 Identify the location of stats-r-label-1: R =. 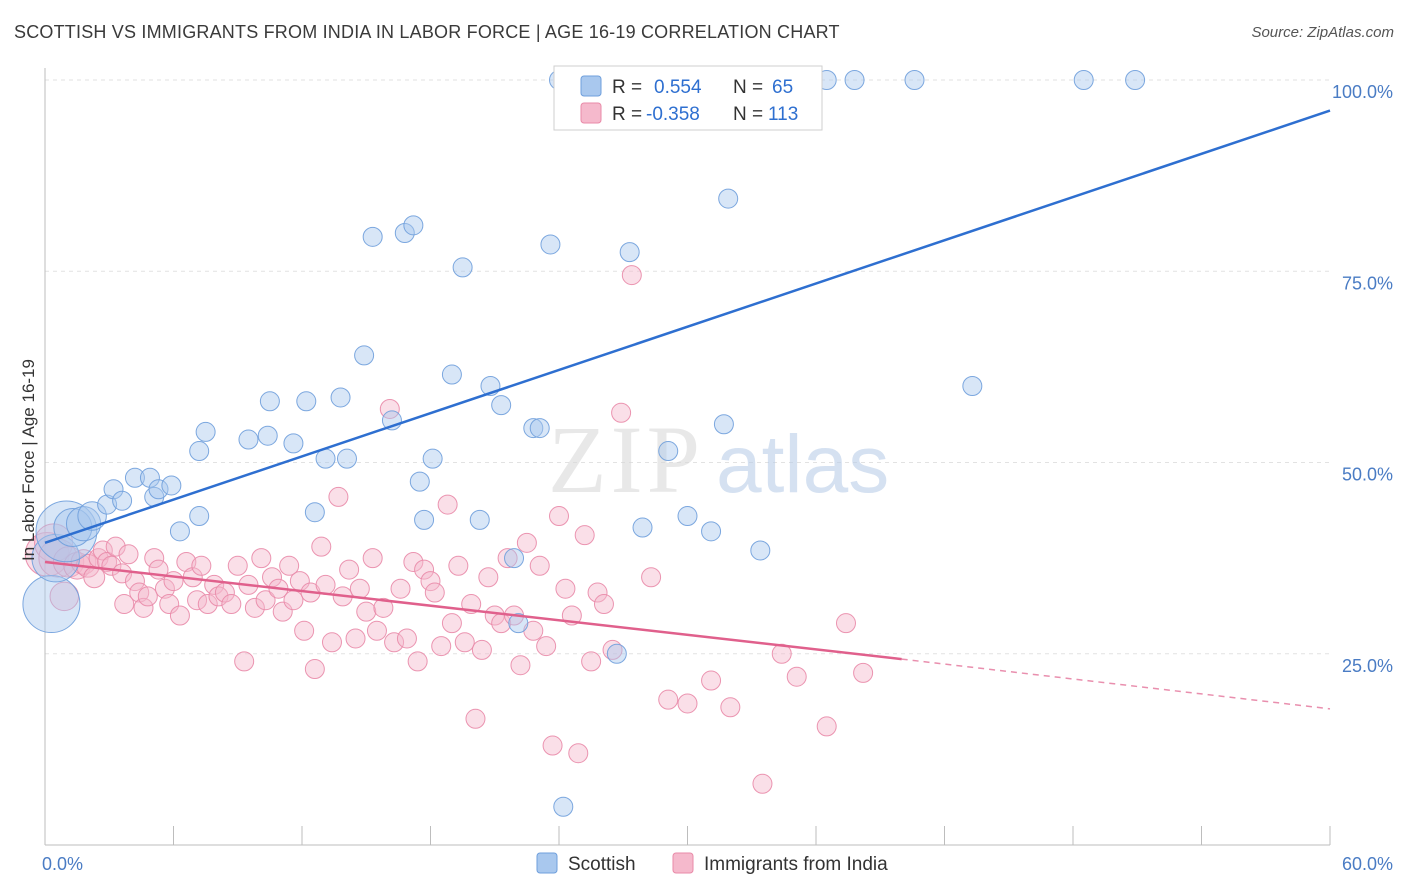
(627, 87).